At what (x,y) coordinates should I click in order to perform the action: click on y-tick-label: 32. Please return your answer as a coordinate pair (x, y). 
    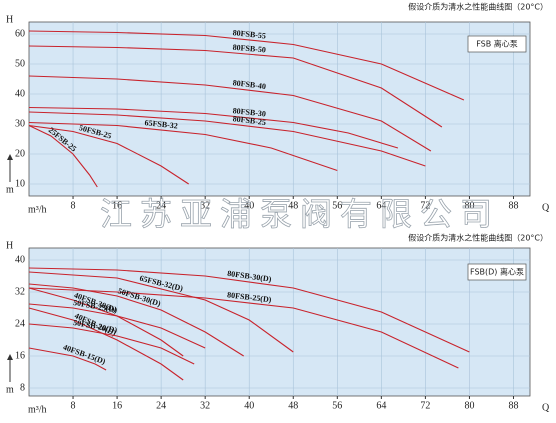
    Looking at the image, I should click on (20, 291).